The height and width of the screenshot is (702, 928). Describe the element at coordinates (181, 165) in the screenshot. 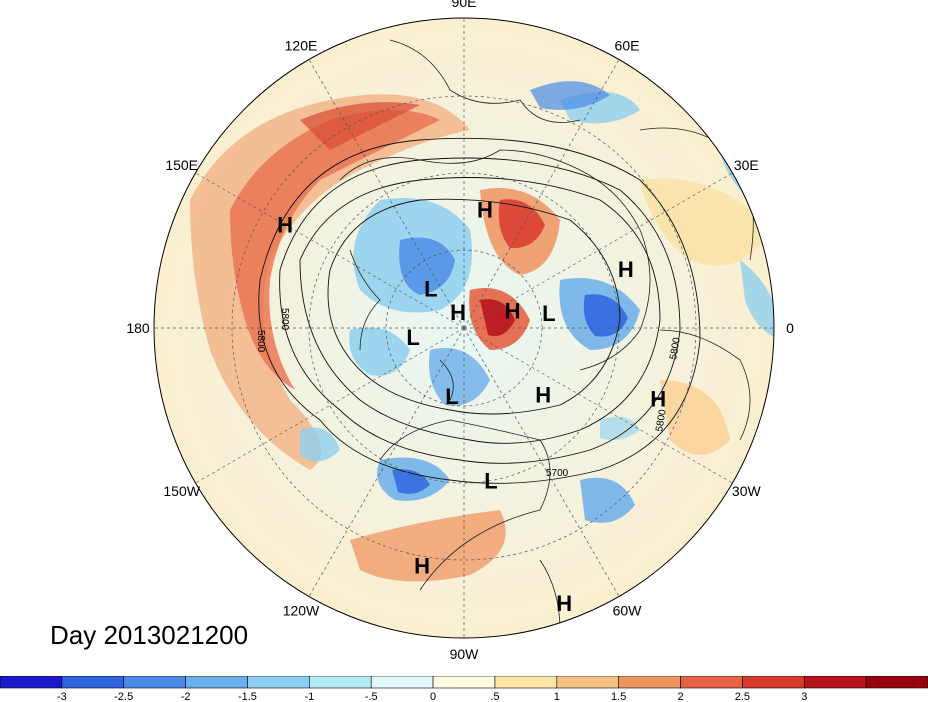

I see `longitude-label-150E: 150E` at that location.